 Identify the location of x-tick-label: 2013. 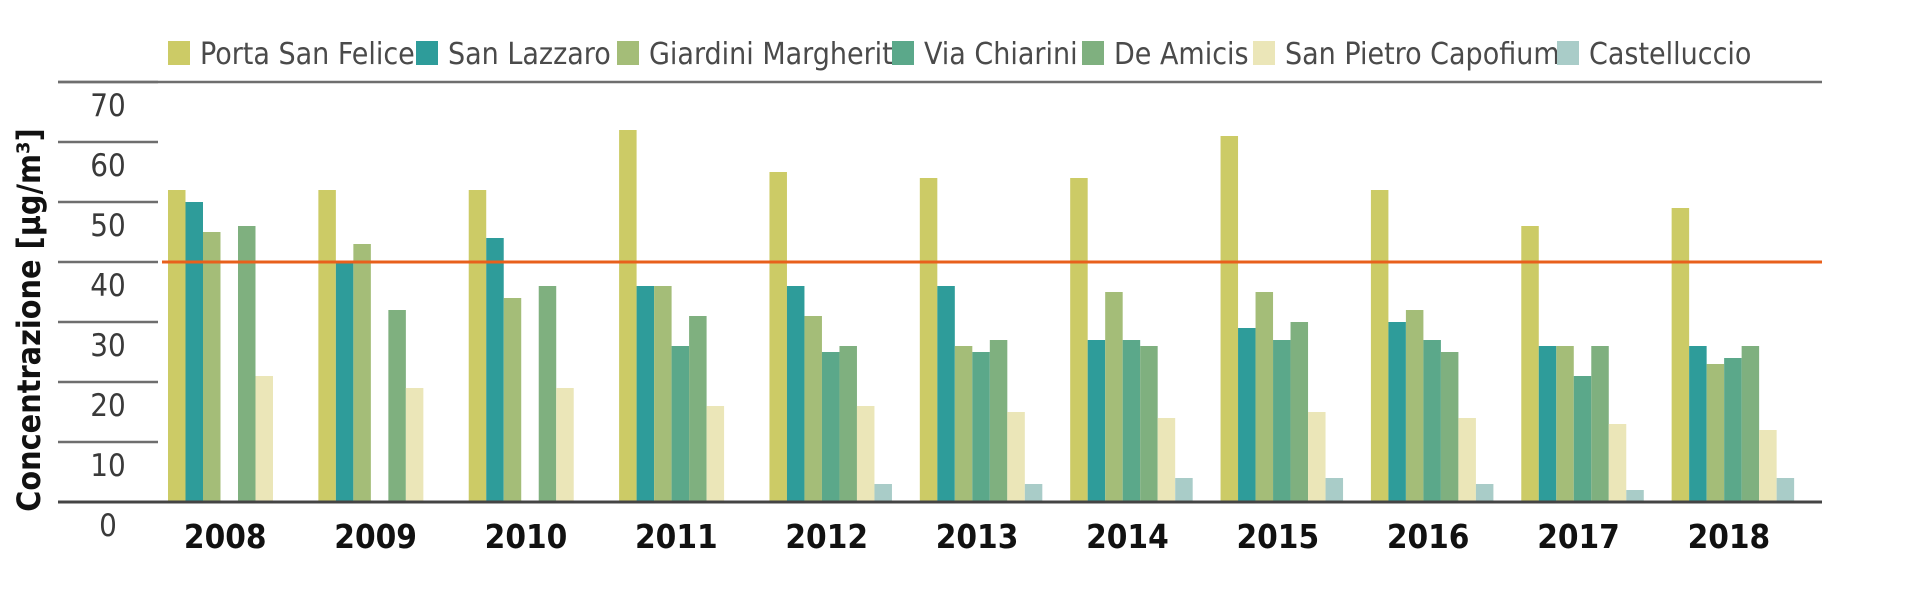
(977, 536).